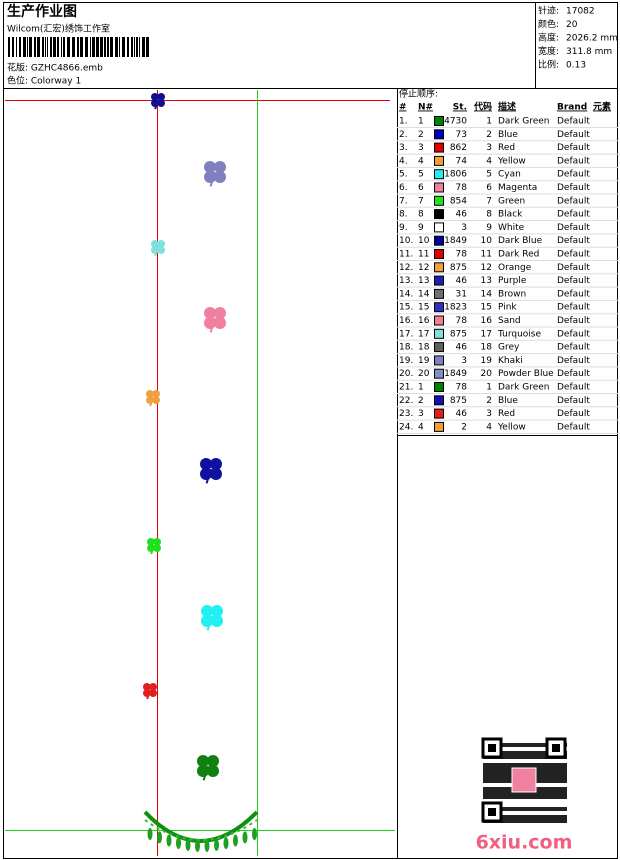 Image resolution: width=620 pixels, height=860 pixels. What do you see at coordinates (511, 201) in the screenshot?
I see `description: Green` at bounding box center [511, 201].